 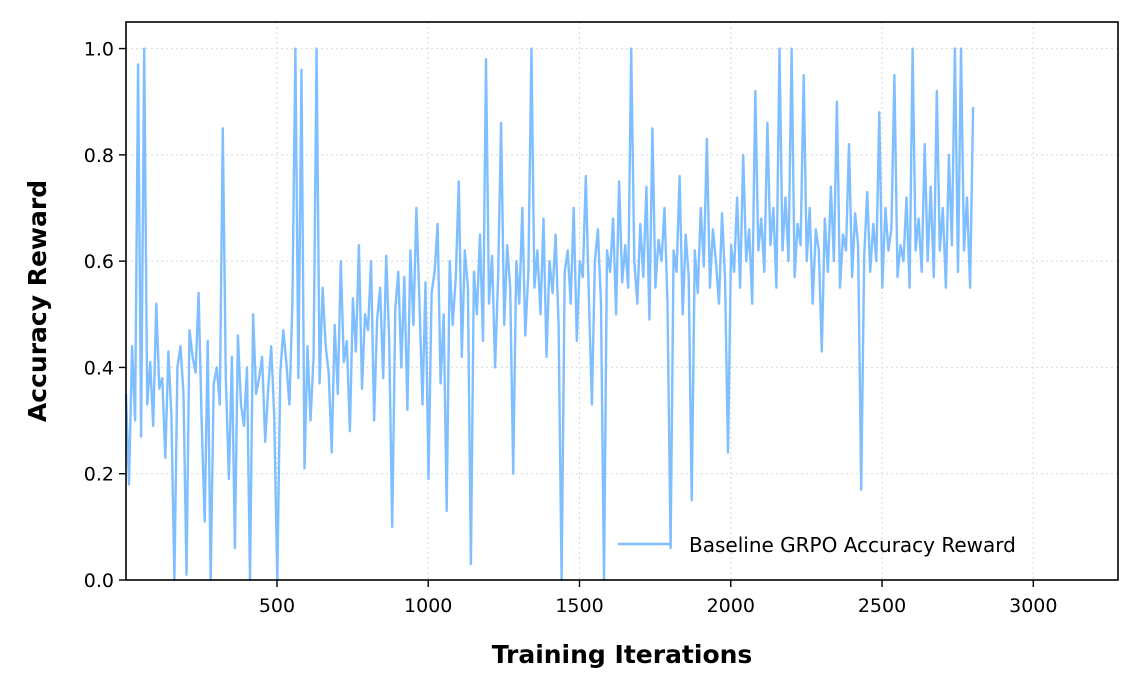 What do you see at coordinates (882, 606) in the screenshot?
I see `x-tick-label: 2500` at bounding box center [882, 606].